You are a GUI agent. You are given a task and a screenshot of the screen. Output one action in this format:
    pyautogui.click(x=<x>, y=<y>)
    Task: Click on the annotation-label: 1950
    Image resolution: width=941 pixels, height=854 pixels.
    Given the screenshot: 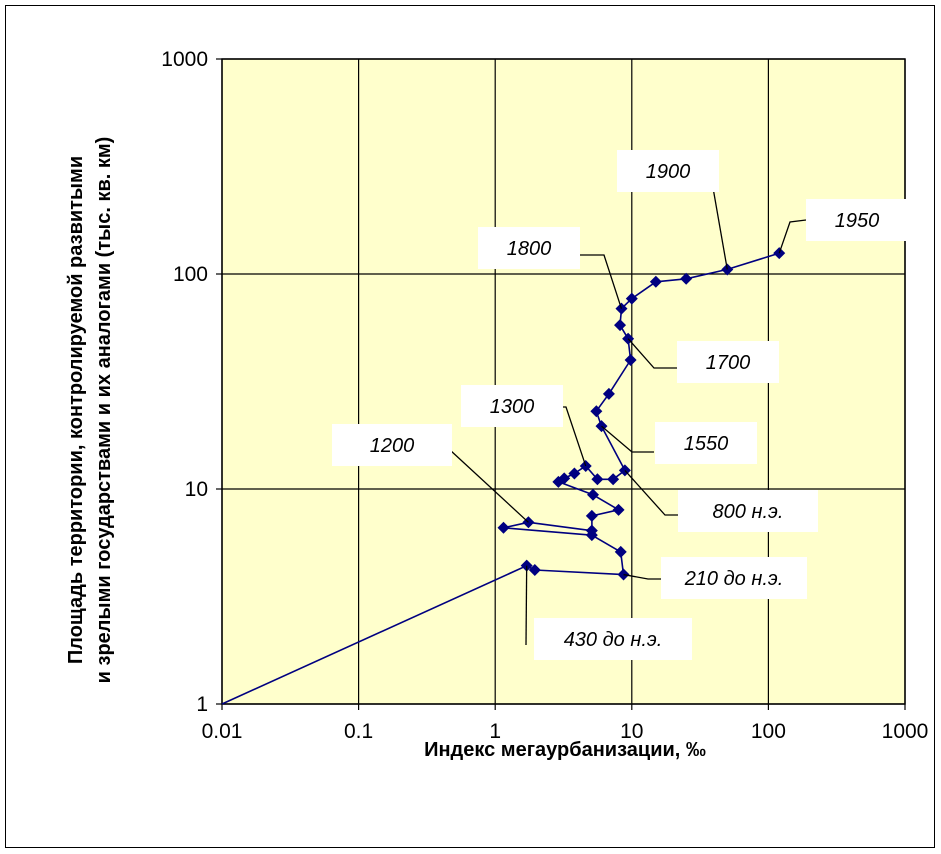 What is the action you would take?
    pyautogui.click(x=857, y=221)
    